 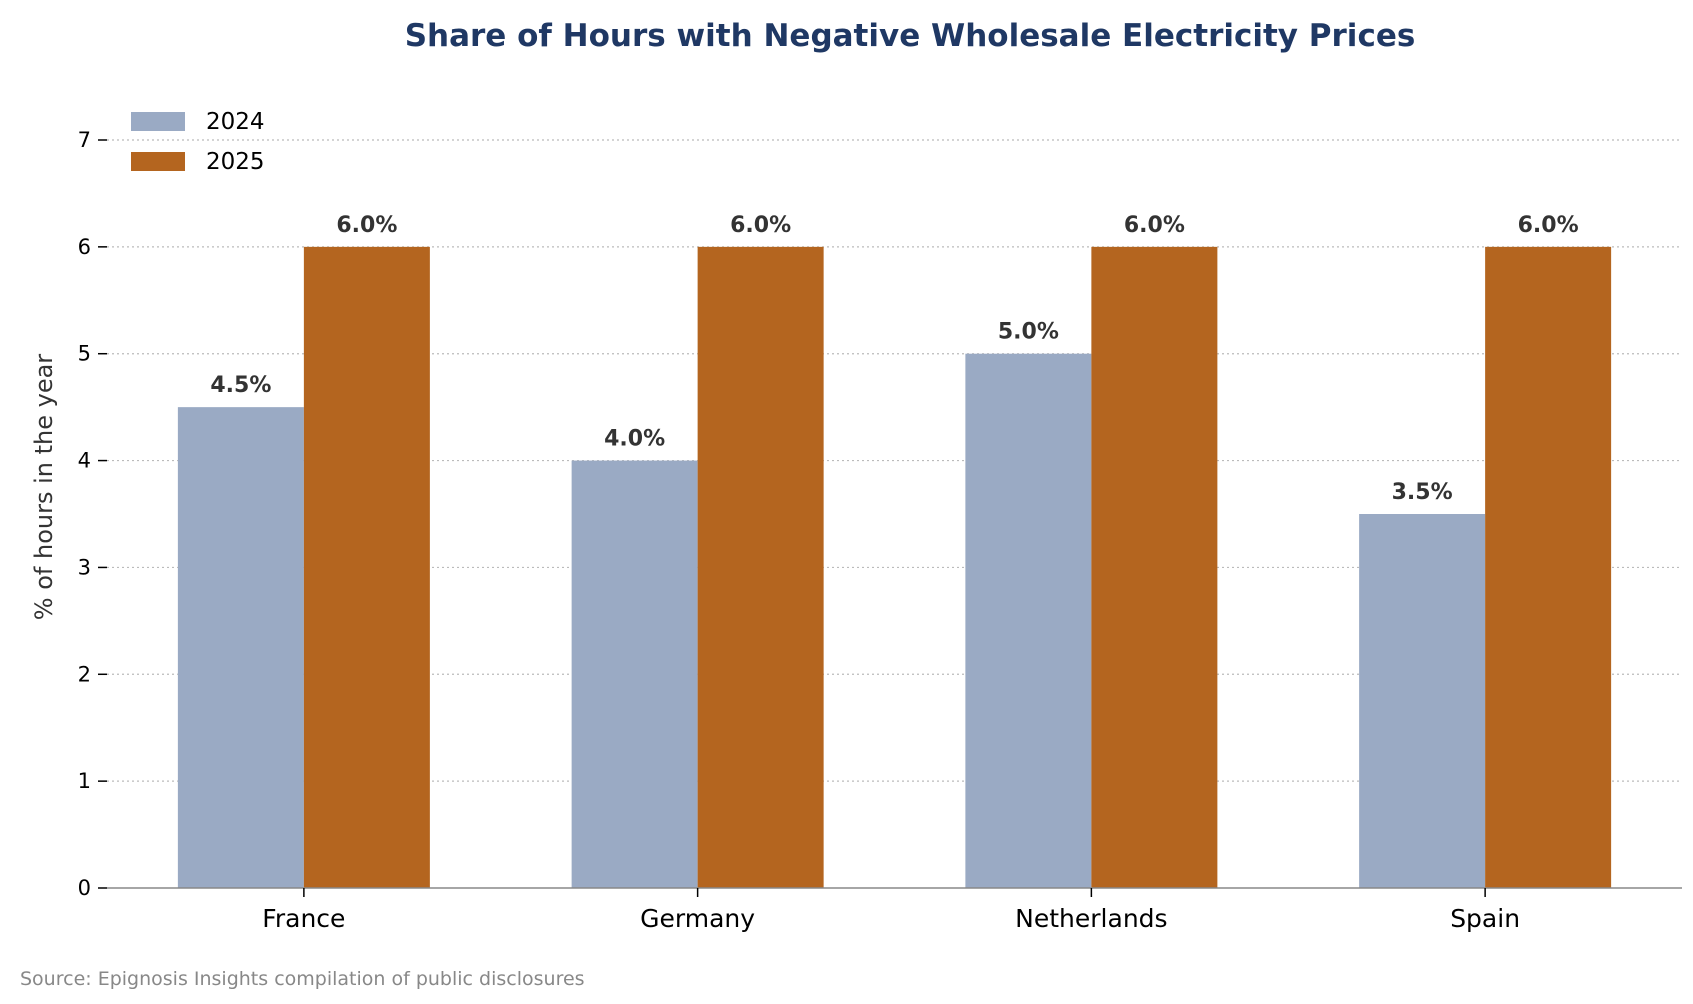 What do you see at coordinates (1548, 567) in the screenshot?
I see `bar-2025-spain` at bounding box center [1548, 567].